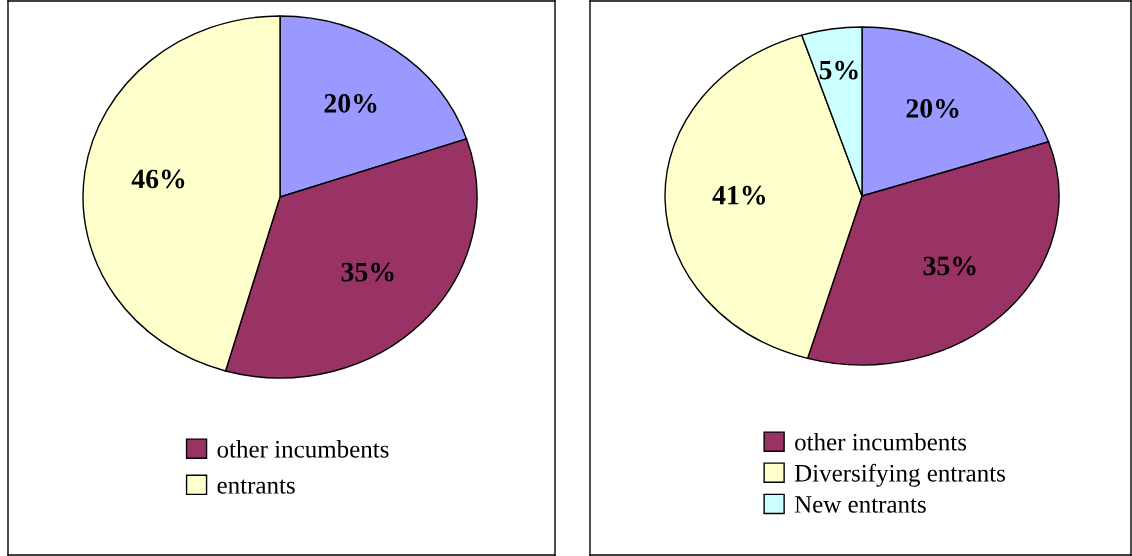  What do you see at coordinates (256, 486) in the screenshot?
I see `legend-label: entrants` at bounding box center [256, 486].